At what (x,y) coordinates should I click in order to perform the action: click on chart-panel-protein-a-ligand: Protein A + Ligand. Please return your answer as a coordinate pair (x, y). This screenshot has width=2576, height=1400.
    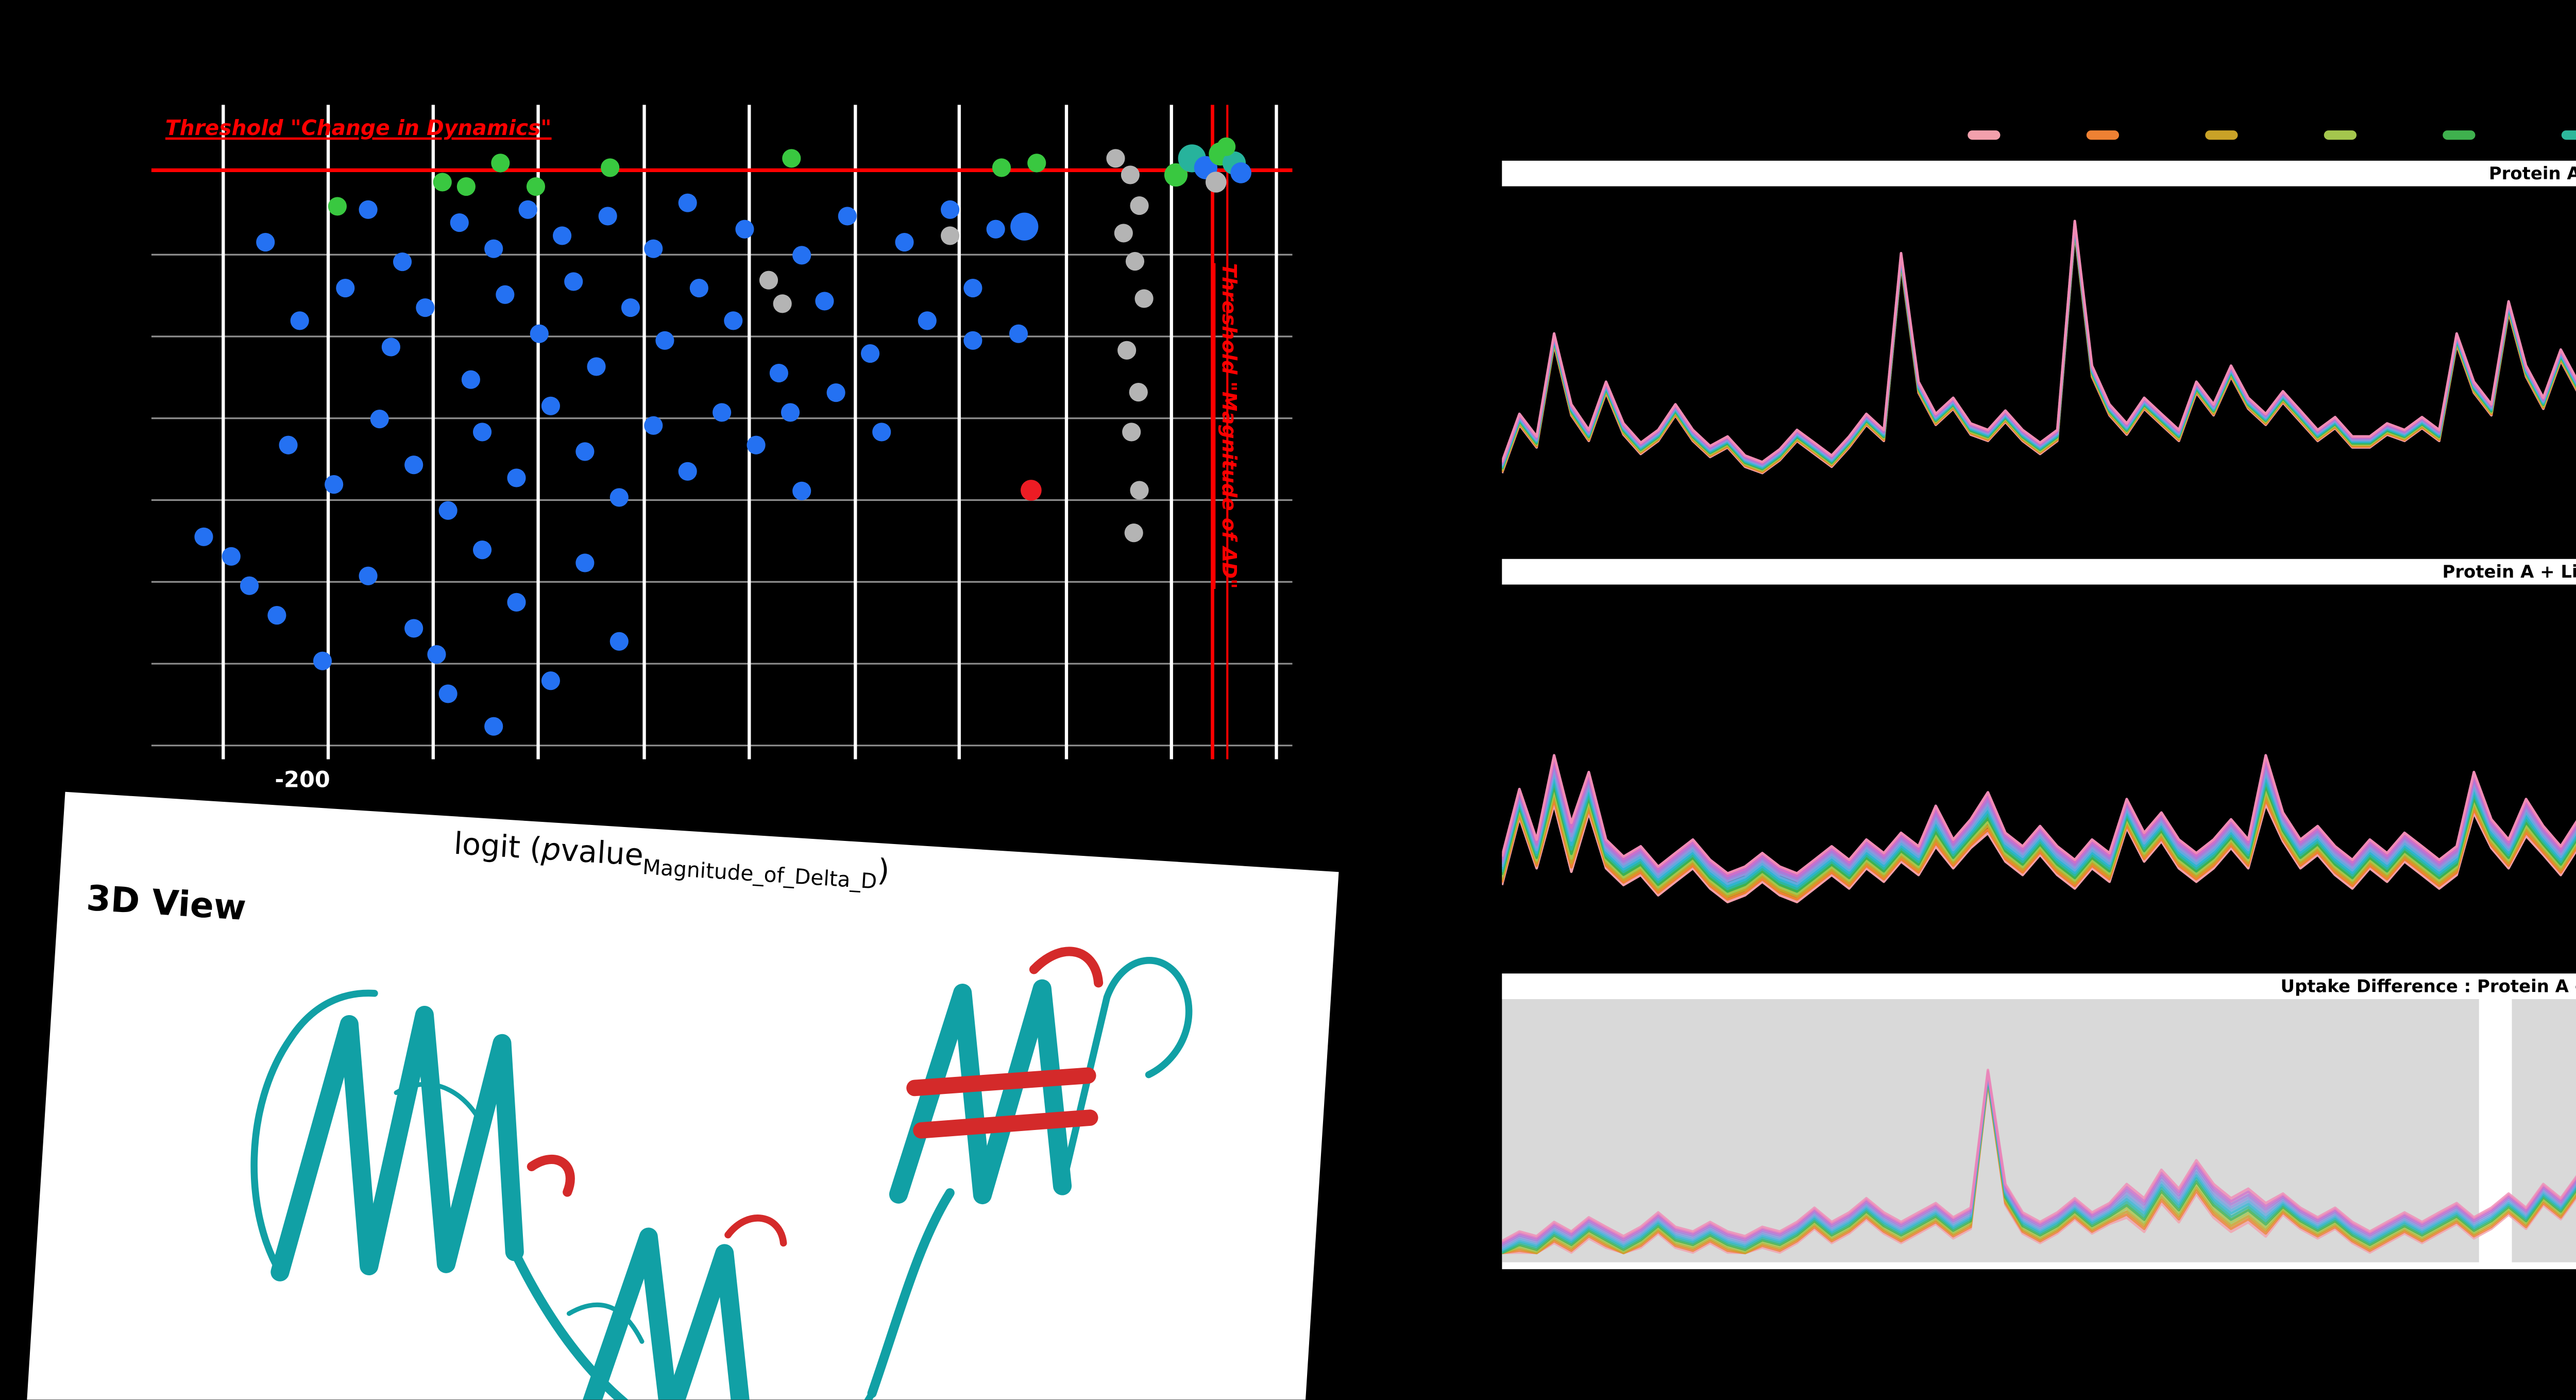
    Looking at the image, I should click on (2039, 757).